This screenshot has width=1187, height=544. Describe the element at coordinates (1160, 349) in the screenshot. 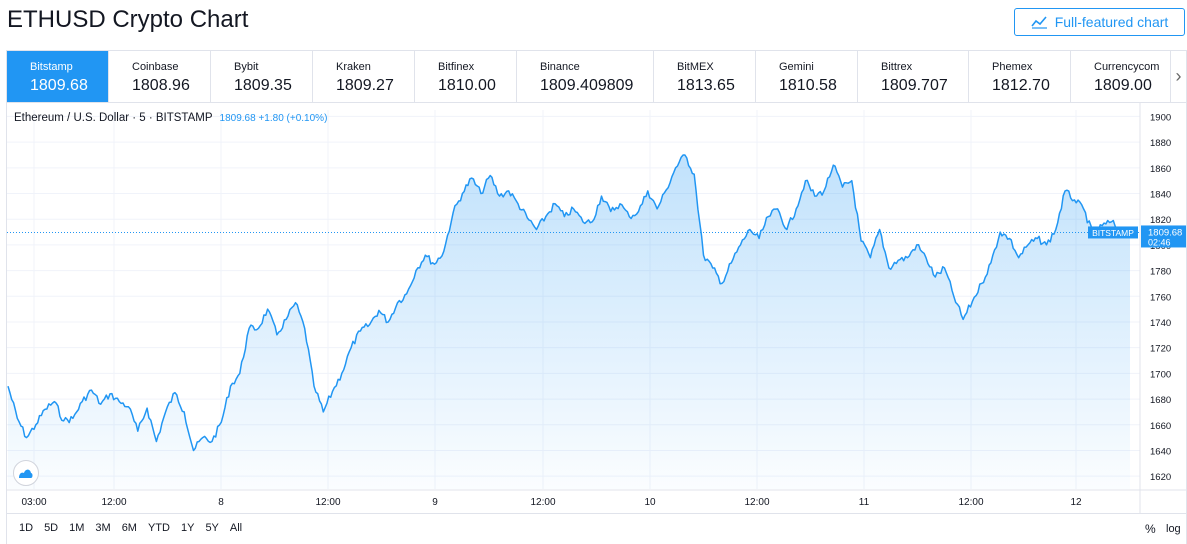

I see `y-tick-label: 1720` at that location.